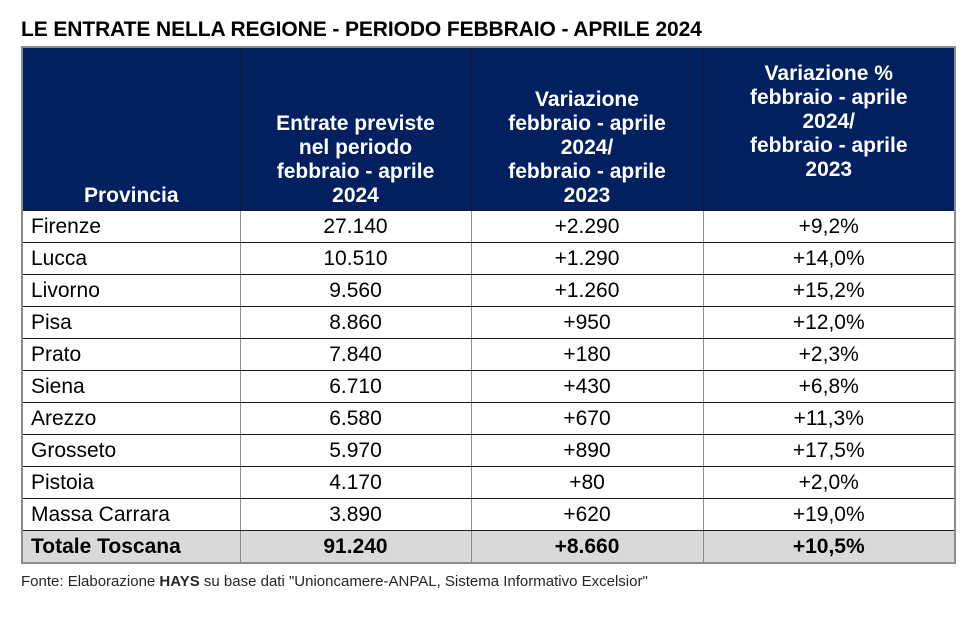 The height and width of the screenshot is (627, 971). I want to click on table-row: Siena 6.710 +430 +6,8%, so click(488, 386).